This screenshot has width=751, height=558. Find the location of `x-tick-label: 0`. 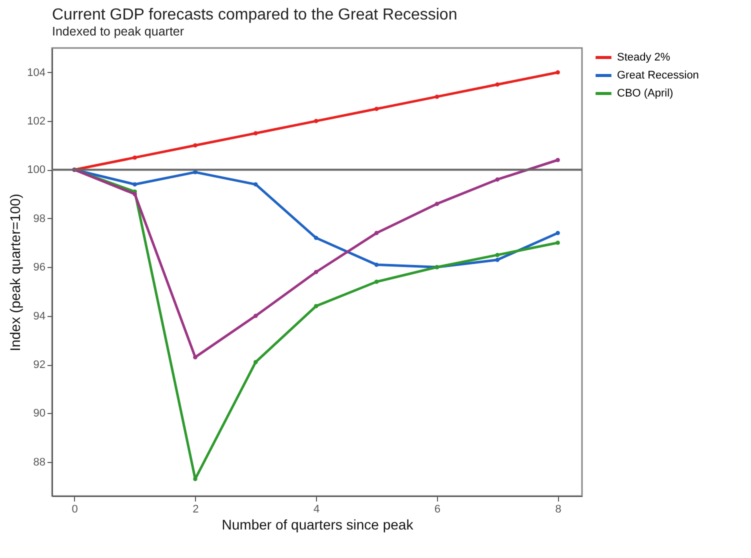

x-tick-label: 0 is located at coordinates (75, 510).